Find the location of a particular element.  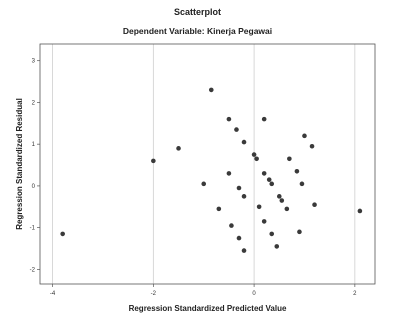

x-tick-label: 0 is located at coordinates (254, 294).